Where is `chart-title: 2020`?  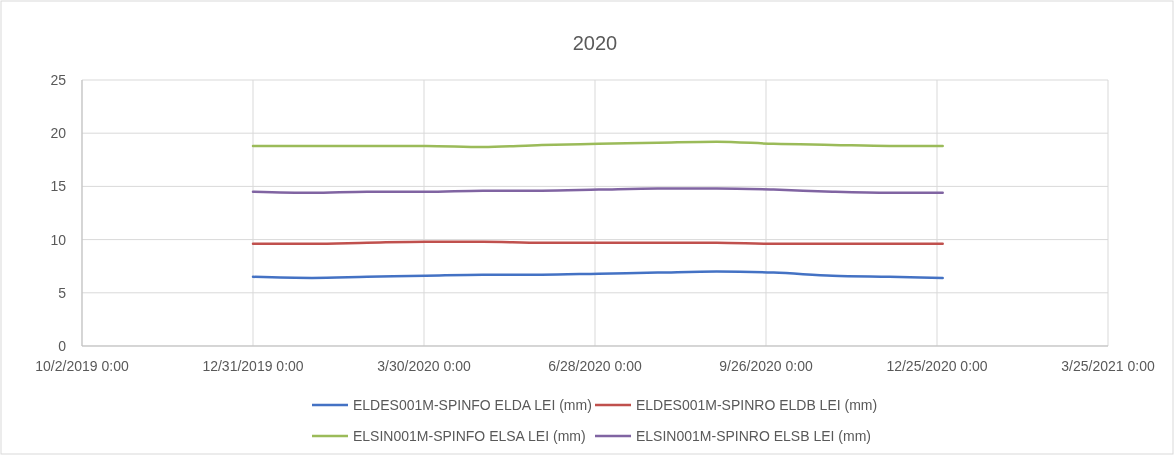 chart-title: 2020 is located at coordinates (595, 43).